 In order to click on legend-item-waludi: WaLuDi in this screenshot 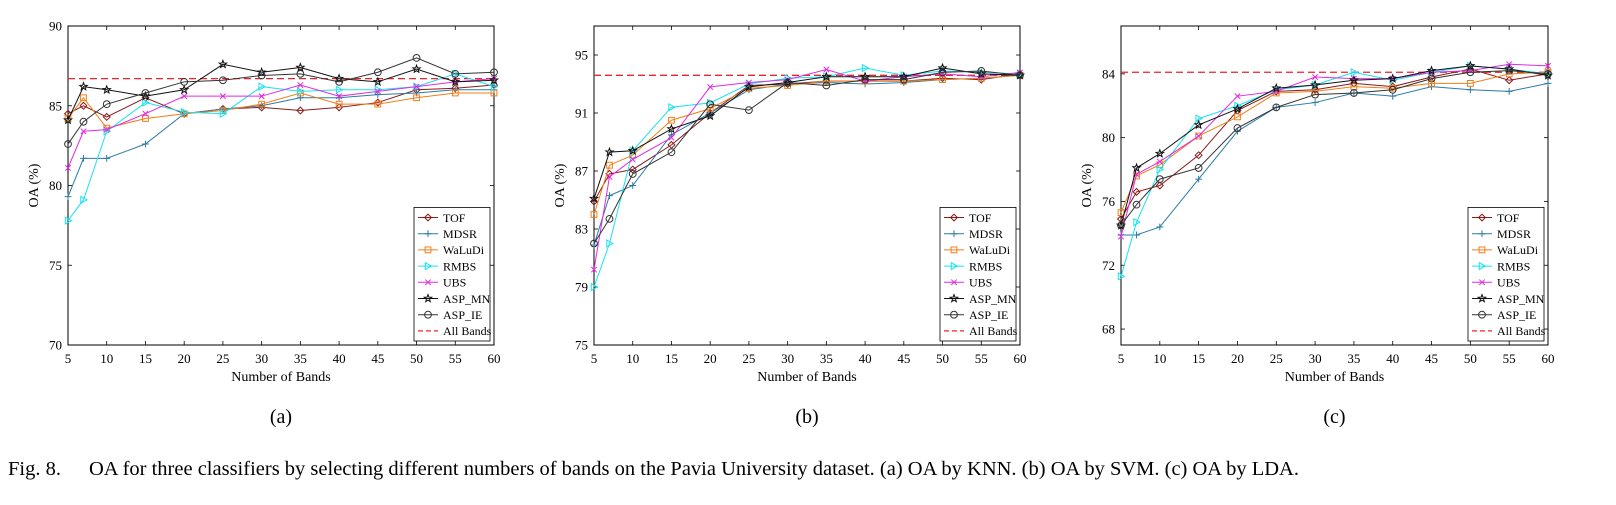, I will do `click(1505, 250)`.